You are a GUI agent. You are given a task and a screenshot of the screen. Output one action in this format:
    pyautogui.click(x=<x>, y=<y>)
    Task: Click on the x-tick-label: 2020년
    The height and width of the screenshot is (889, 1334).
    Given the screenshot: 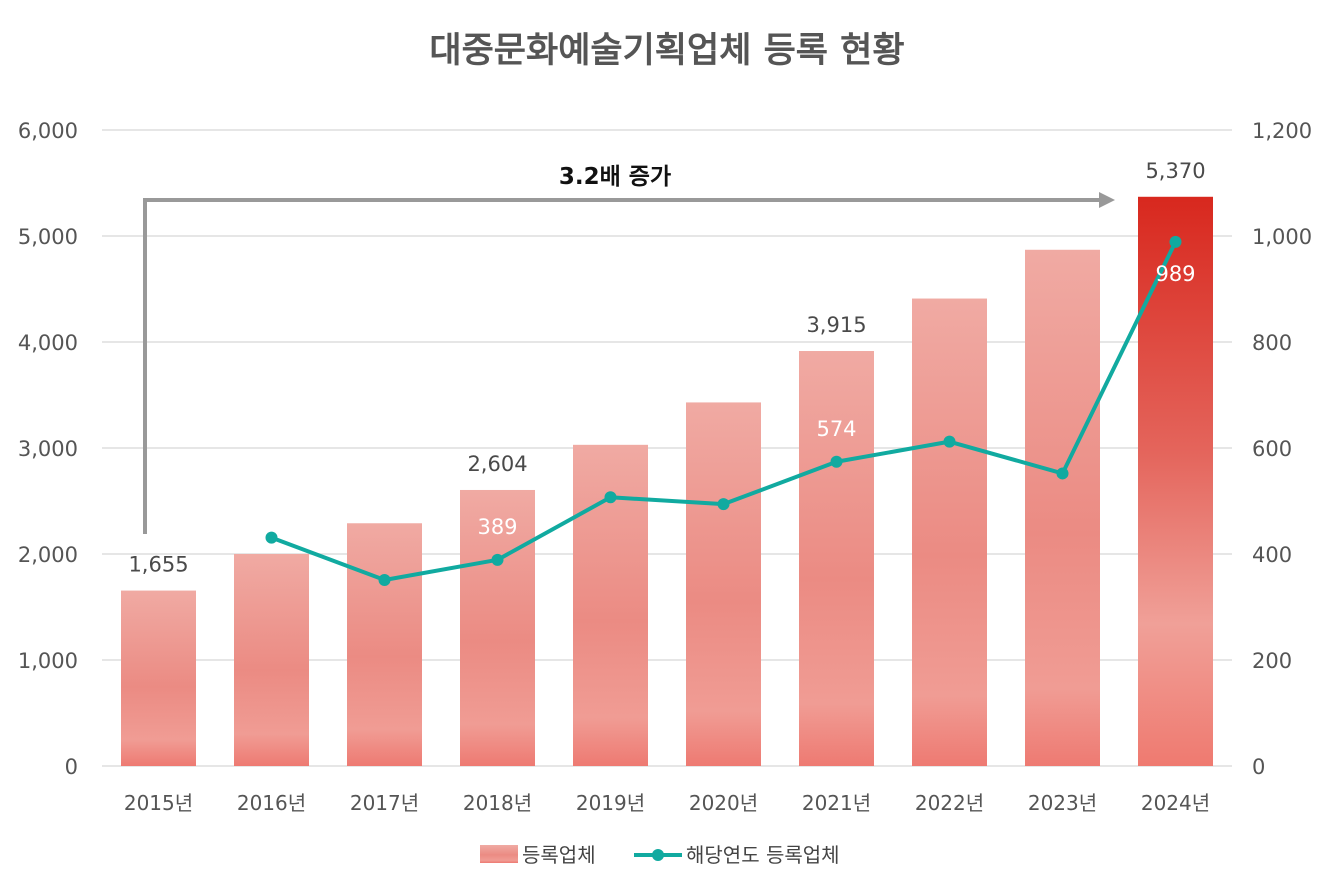 What is the action you would take?
    pyautogui.click(x=723, y=803)
    